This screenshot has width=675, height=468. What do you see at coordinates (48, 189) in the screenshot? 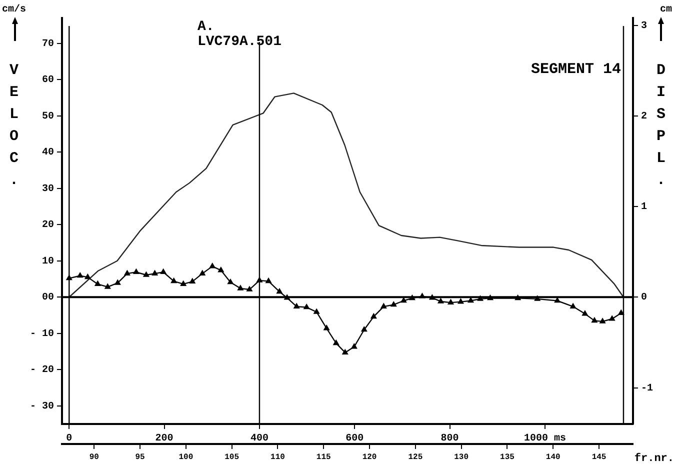
I see `y-tick-label: 30` at bounding box center [48, 189].